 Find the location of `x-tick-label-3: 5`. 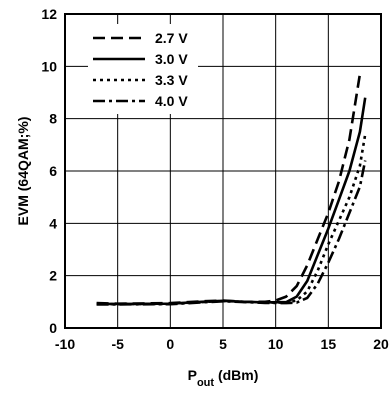

x-tick-label-3: 5 is located at coordinates (223, 344).